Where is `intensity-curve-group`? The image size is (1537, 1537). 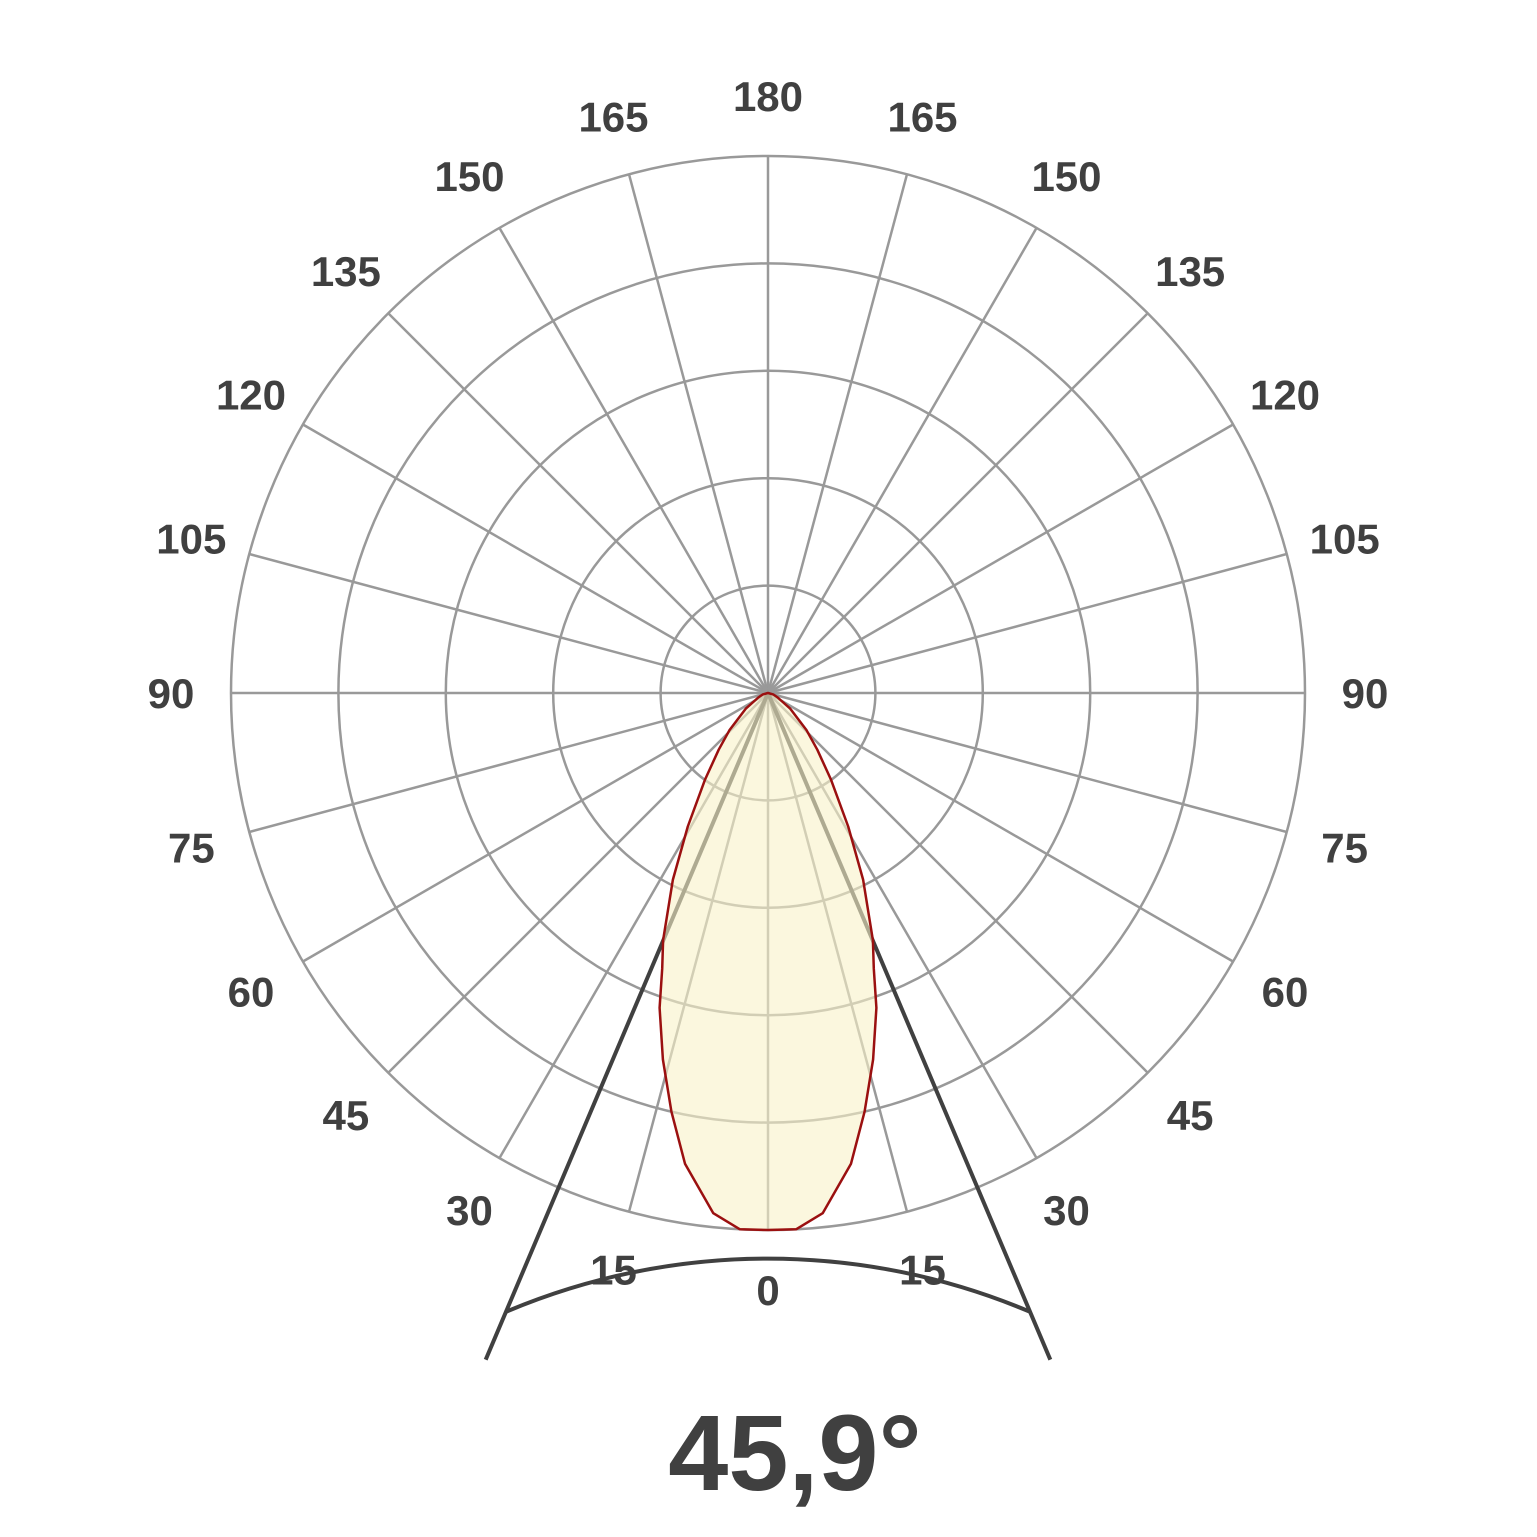
intensity-curve-group is located at coordinates (768, 961).